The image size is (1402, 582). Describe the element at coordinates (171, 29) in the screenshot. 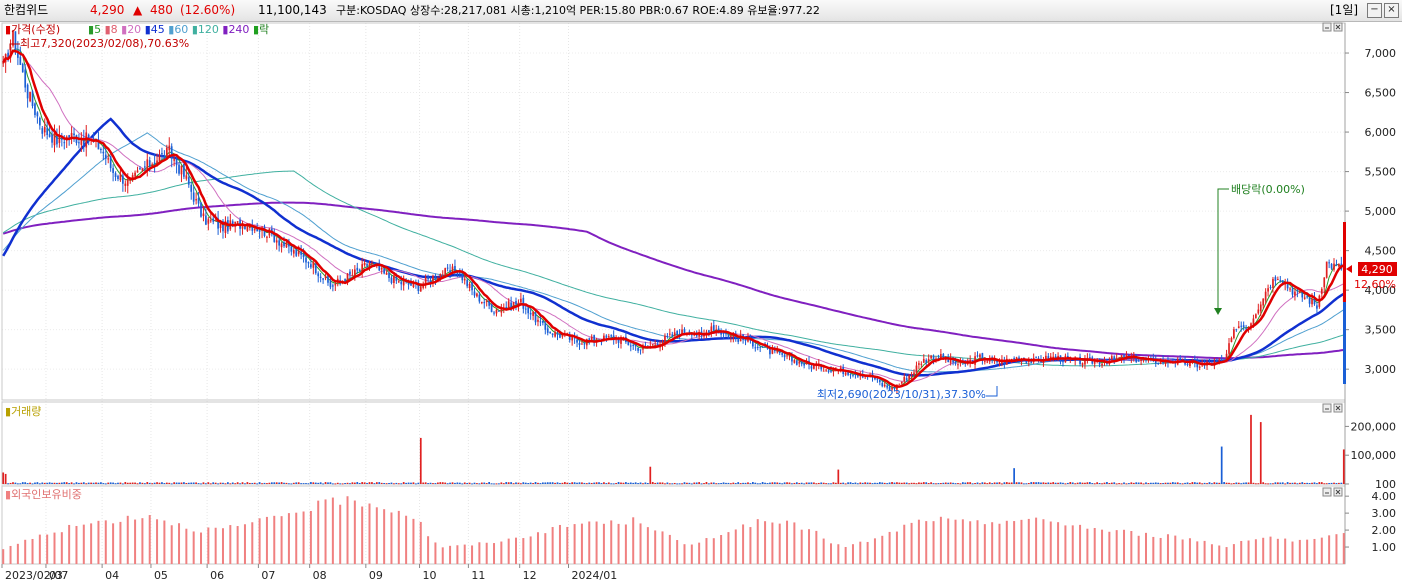

I see `legend-ma60-marker: ▮` at that location.